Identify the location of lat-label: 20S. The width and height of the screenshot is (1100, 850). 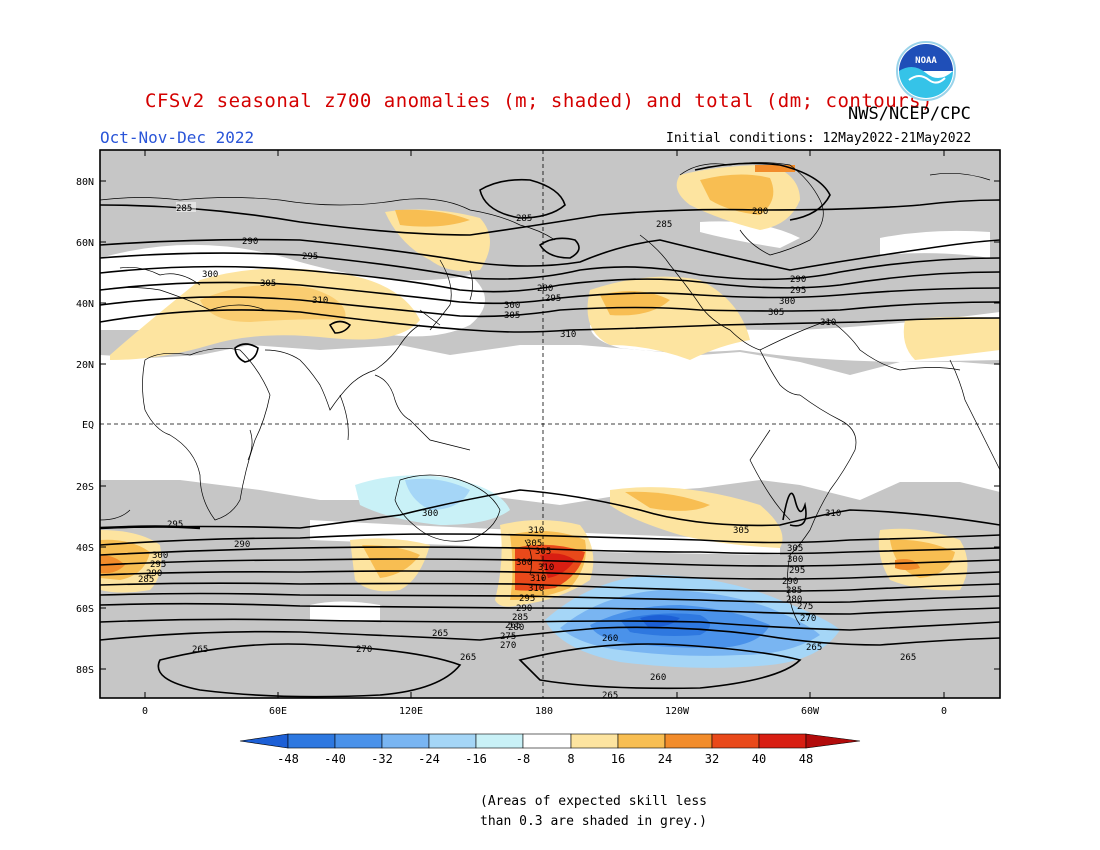
(85, 487).